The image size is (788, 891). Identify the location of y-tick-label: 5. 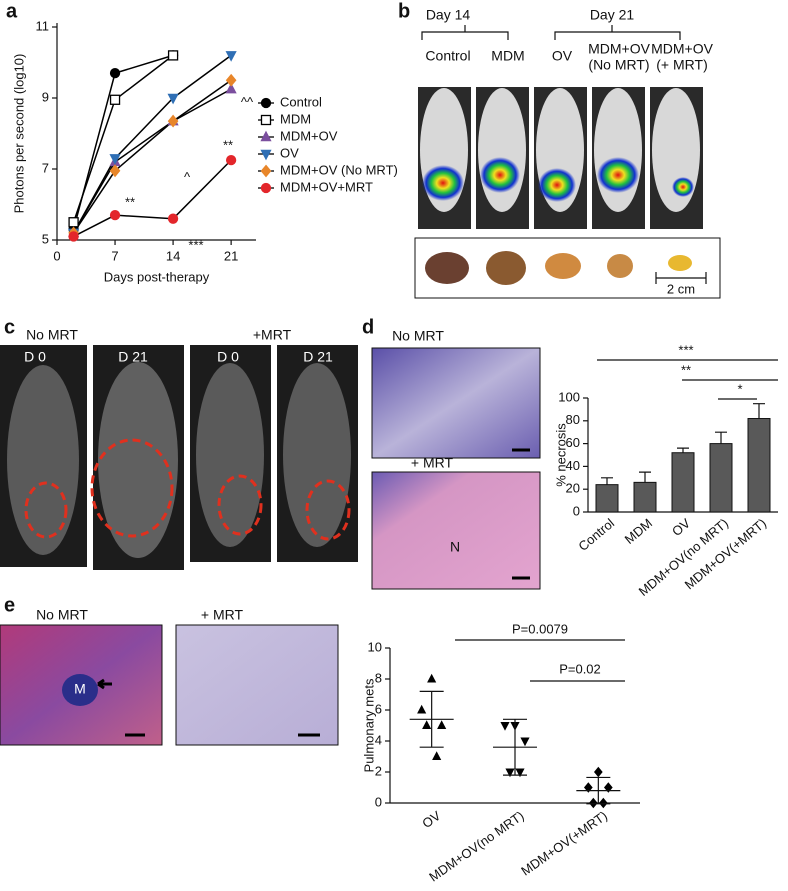
(45, 238).